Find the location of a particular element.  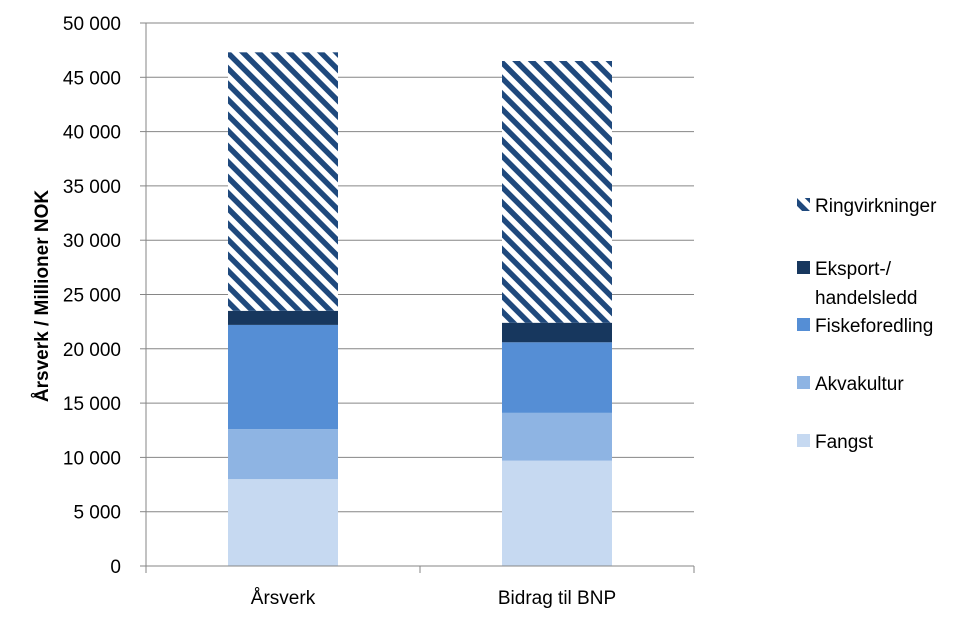

y-tick-label: 10 000 is located at coordinates (92, 458).